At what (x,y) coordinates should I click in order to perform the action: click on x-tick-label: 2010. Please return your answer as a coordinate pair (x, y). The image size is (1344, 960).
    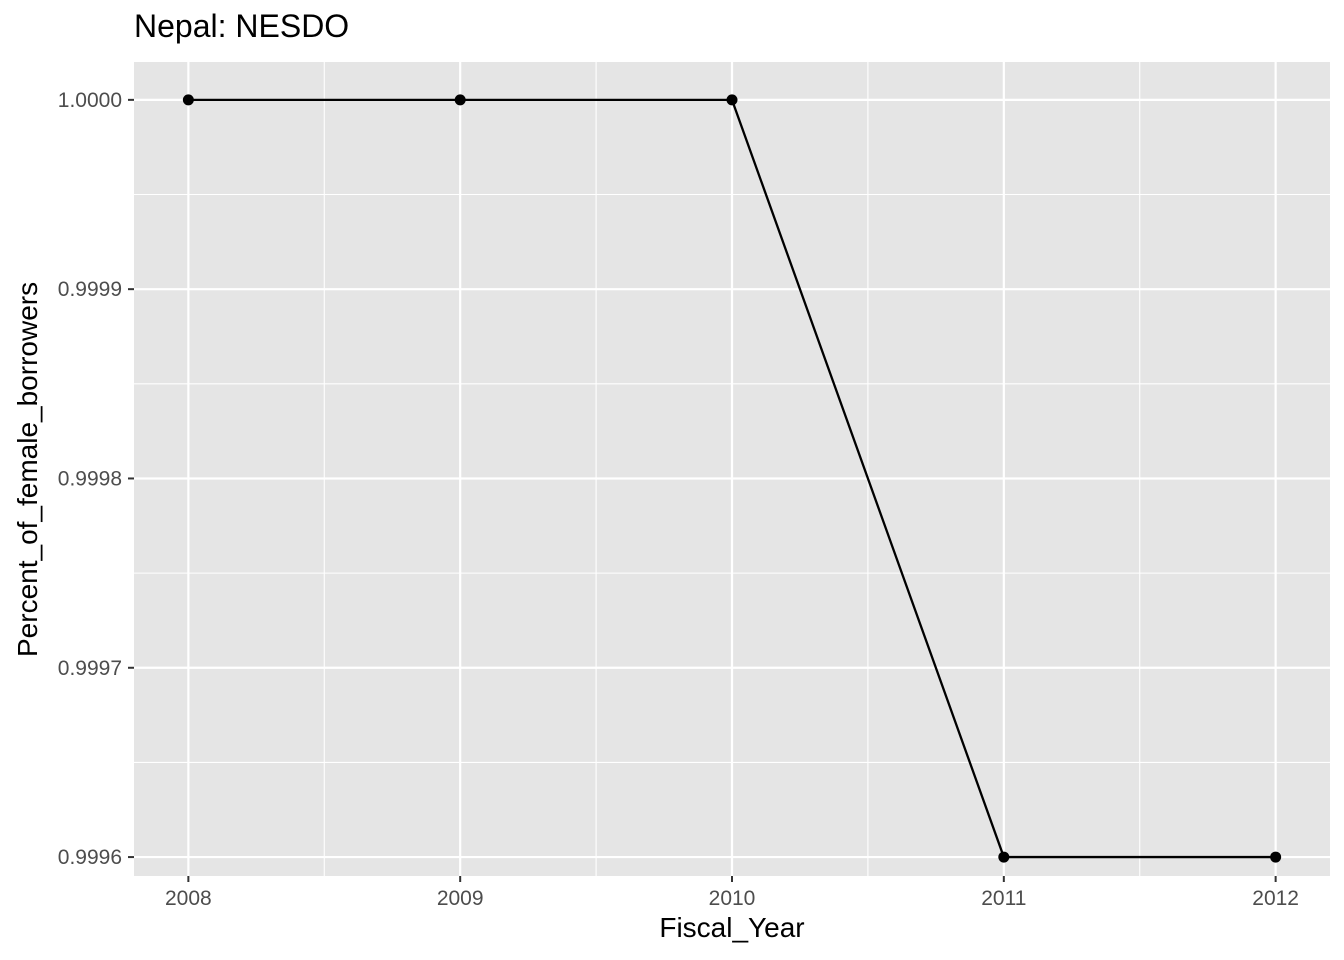
    Looking at the image, I should click on (732, 898).